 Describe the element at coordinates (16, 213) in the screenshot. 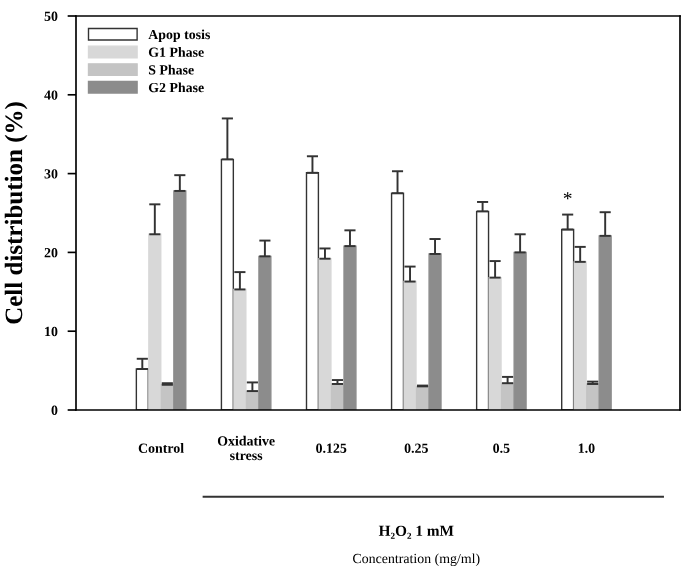

I see `y-axis-title: Cell distribution (%)` at that location.